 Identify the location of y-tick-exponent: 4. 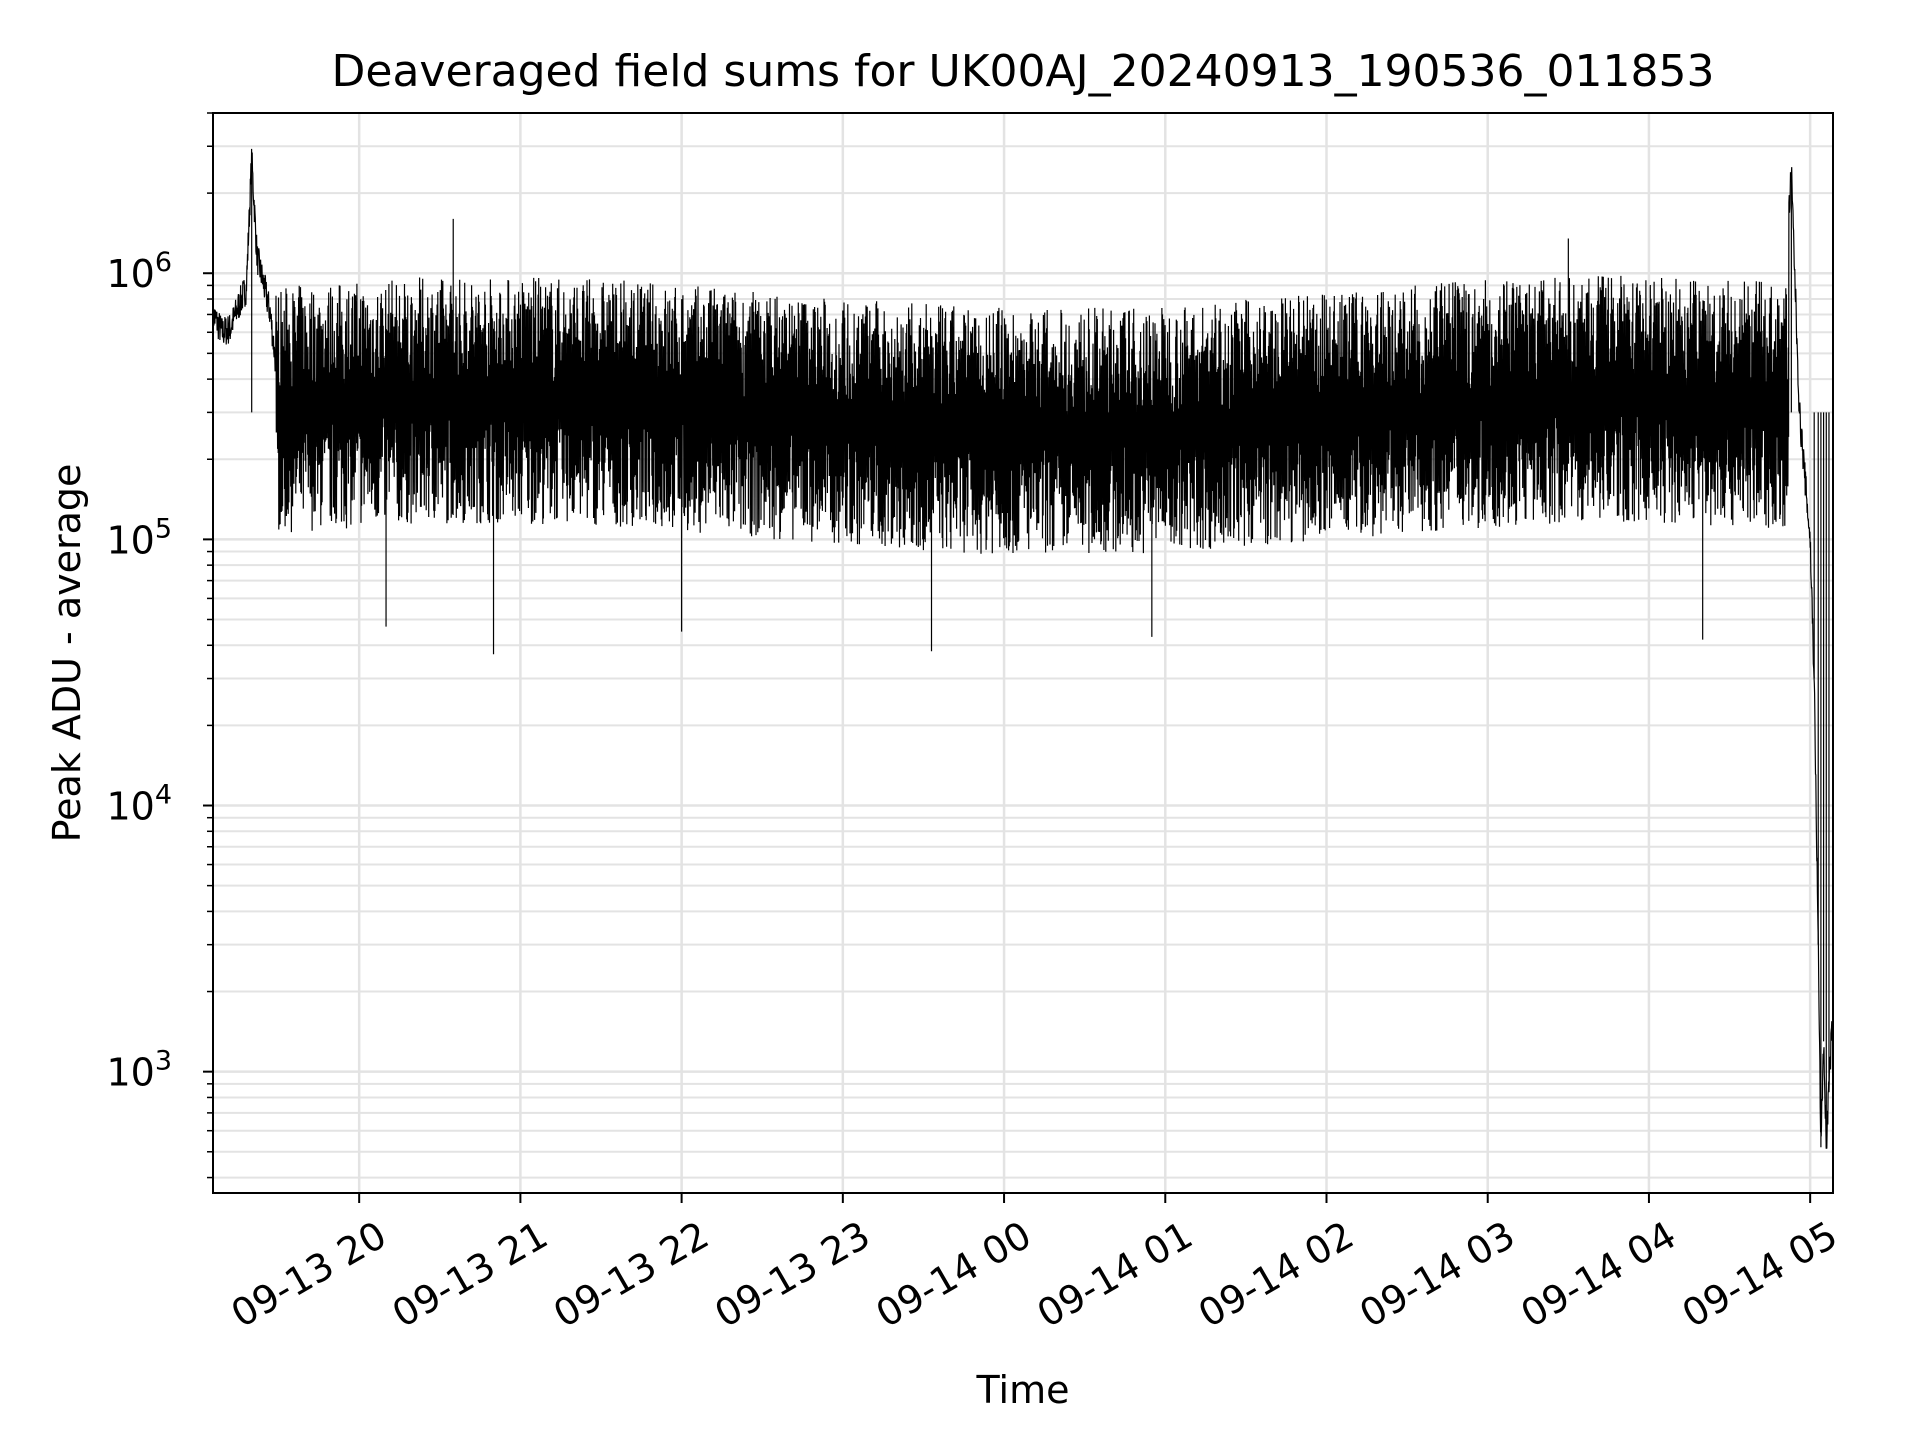
(163, 795).